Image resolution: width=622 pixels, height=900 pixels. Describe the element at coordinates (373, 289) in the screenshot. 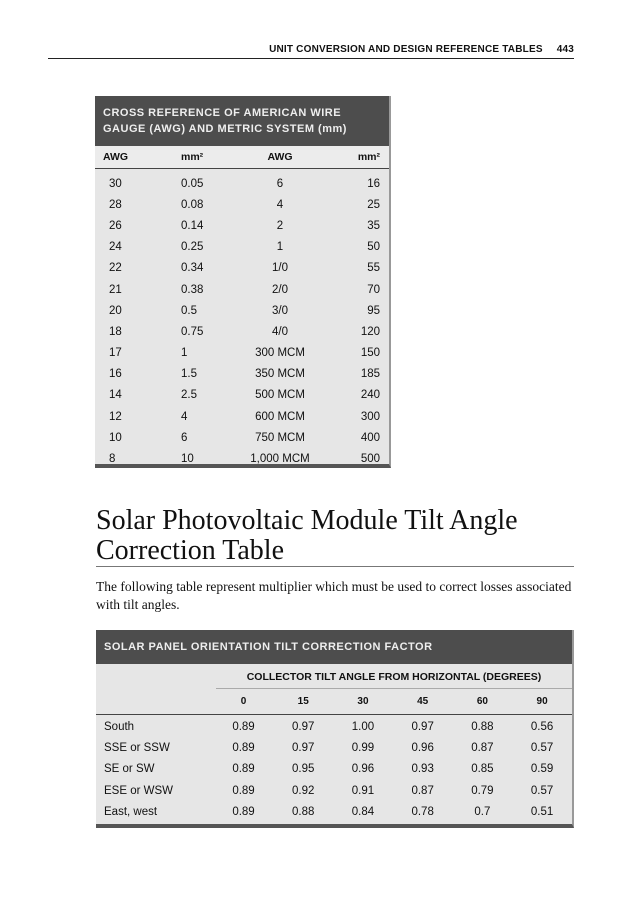

I see `table-cell: 70` at that location.